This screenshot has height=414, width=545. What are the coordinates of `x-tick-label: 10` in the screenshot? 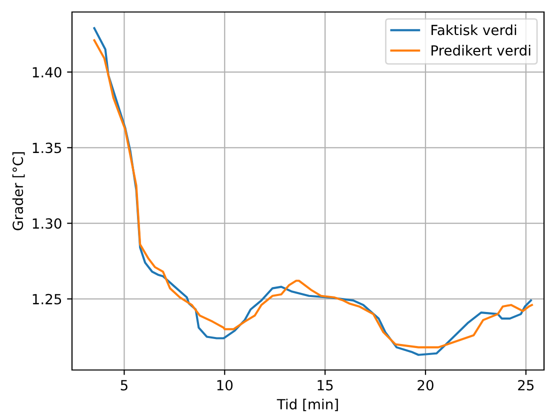 It's located at (225, 385).